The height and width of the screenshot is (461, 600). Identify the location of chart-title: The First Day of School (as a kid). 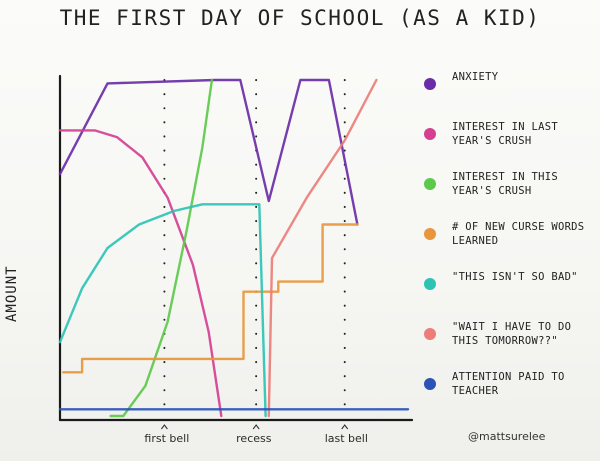
(300, 18).